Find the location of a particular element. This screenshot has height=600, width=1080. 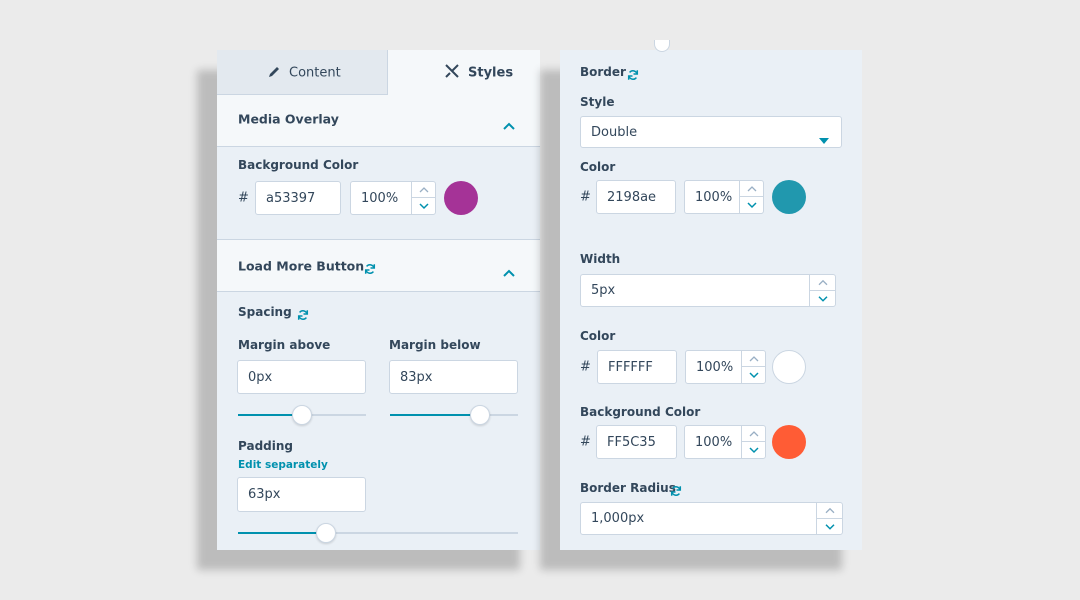

styles-icon is located at coordinates (452, 71).